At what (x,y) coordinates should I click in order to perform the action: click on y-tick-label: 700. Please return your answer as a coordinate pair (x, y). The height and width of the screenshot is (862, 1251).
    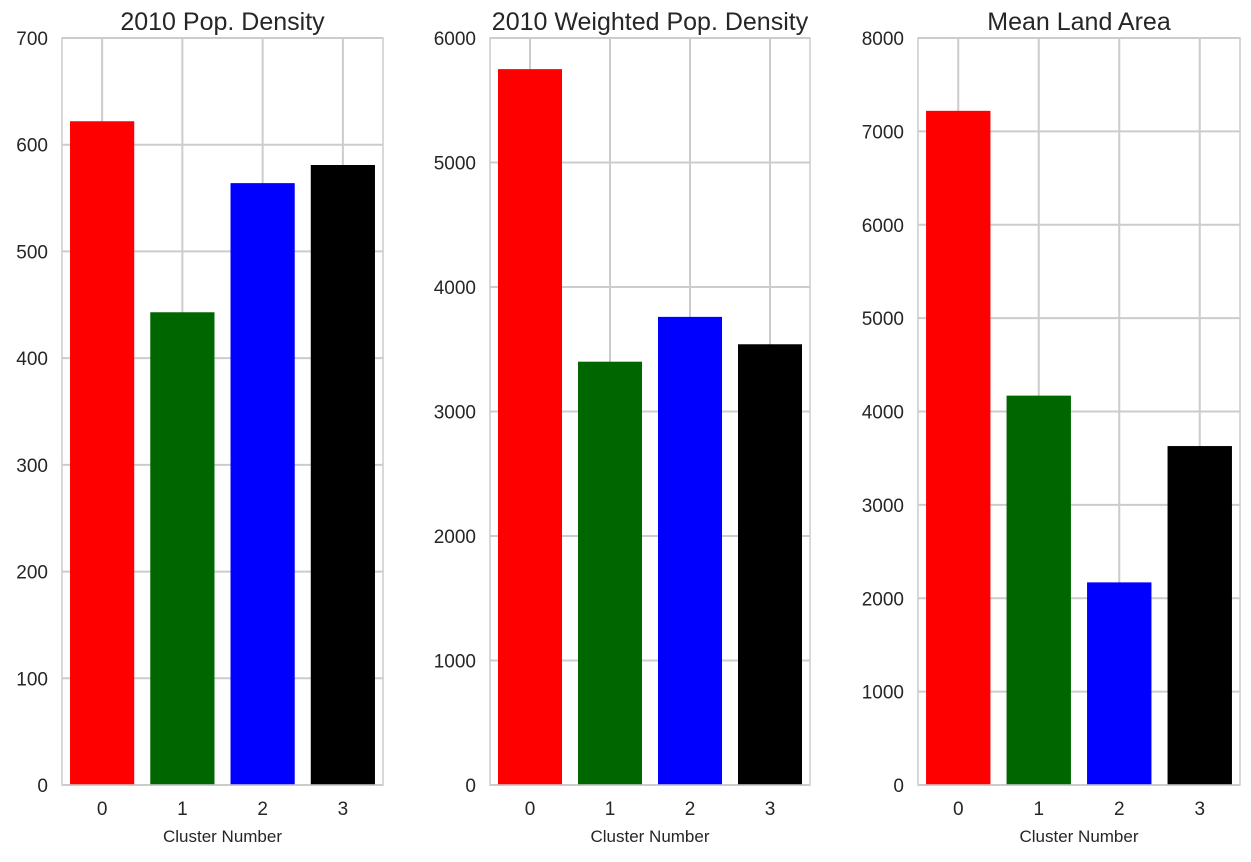
    Looking at the image, I should click on (32, 39).